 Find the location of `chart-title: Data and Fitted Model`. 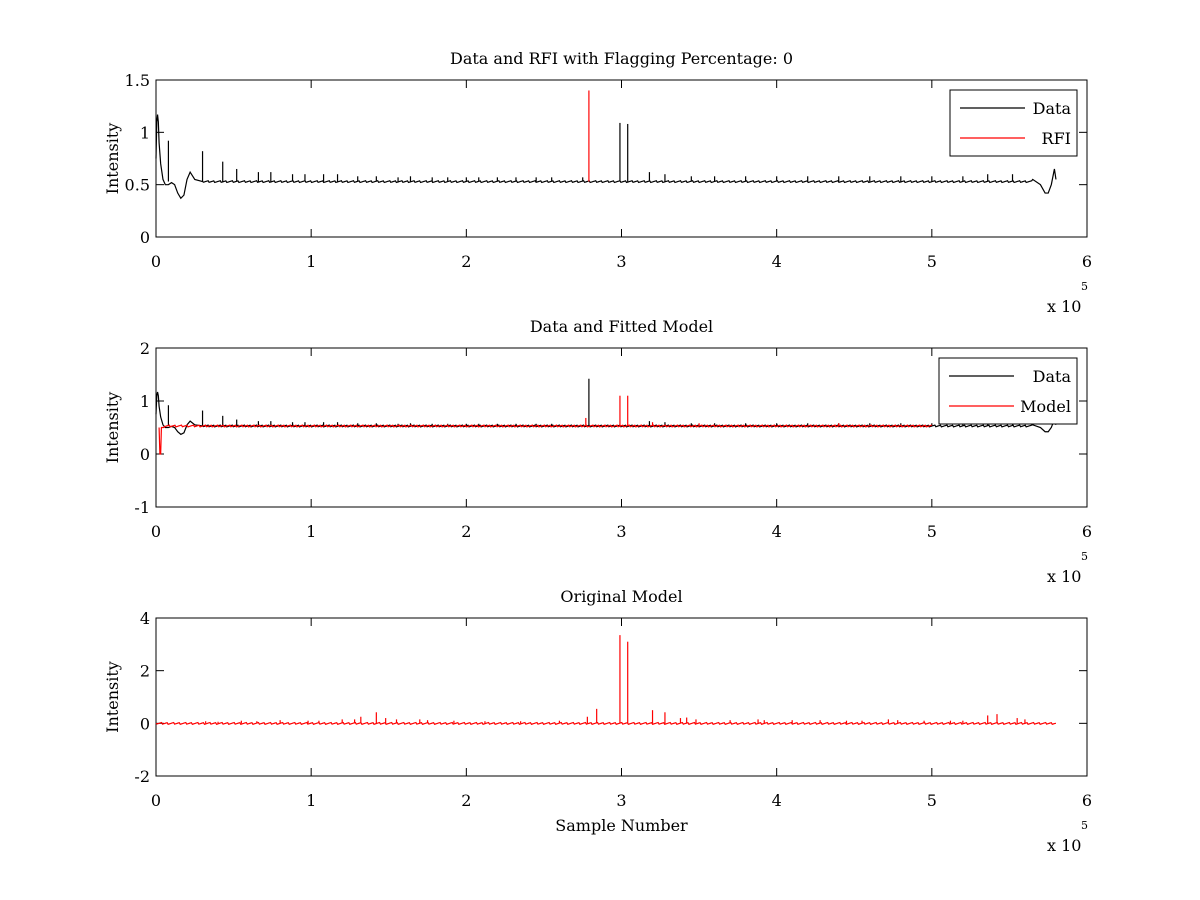

chart-title: Data and Fitted Model is located at coordinates (621, 326).